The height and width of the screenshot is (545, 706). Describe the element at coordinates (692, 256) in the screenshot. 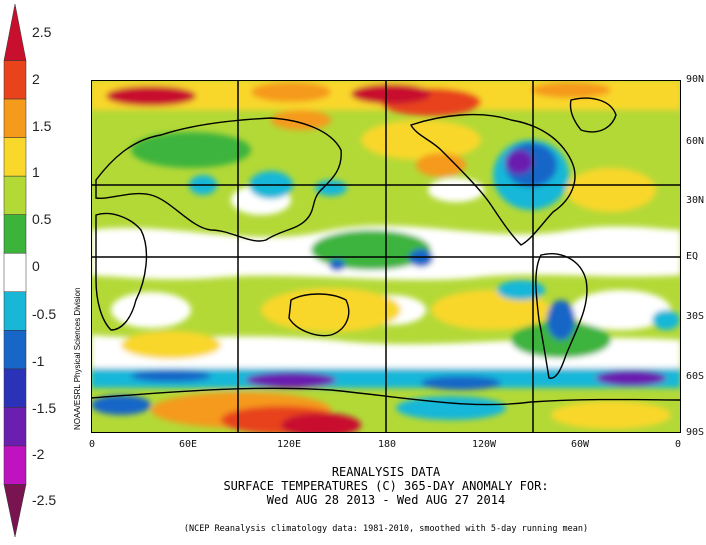

I see `lat-label: EQ` at that location.